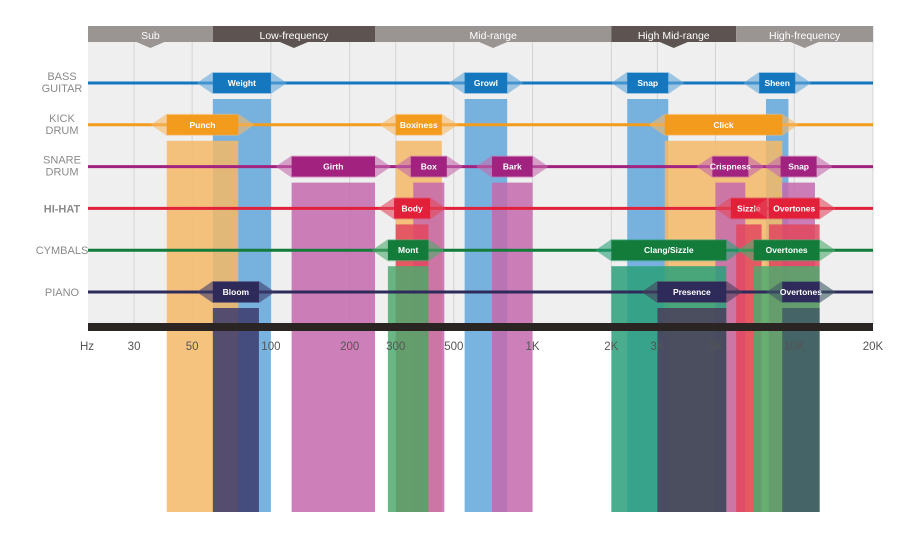 The width and height of the screenshot is (904, 549). What do you see at coordinates (480, 327) in the screenshot?
I see `axis-bar` at bounding box center [480, 327].